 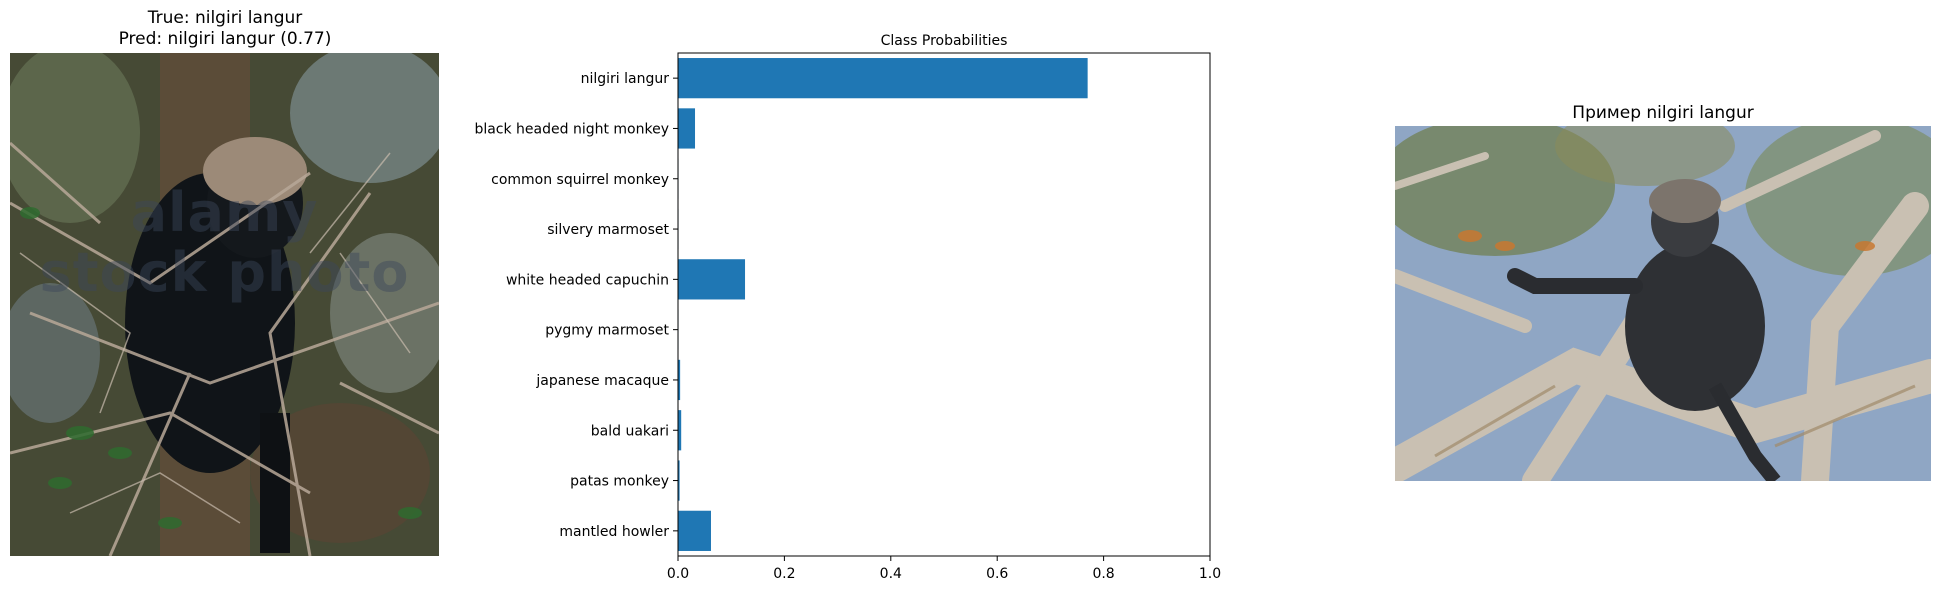 I want to click on ytick-label-0: nilgiri langur, so click(x=625, y=79).